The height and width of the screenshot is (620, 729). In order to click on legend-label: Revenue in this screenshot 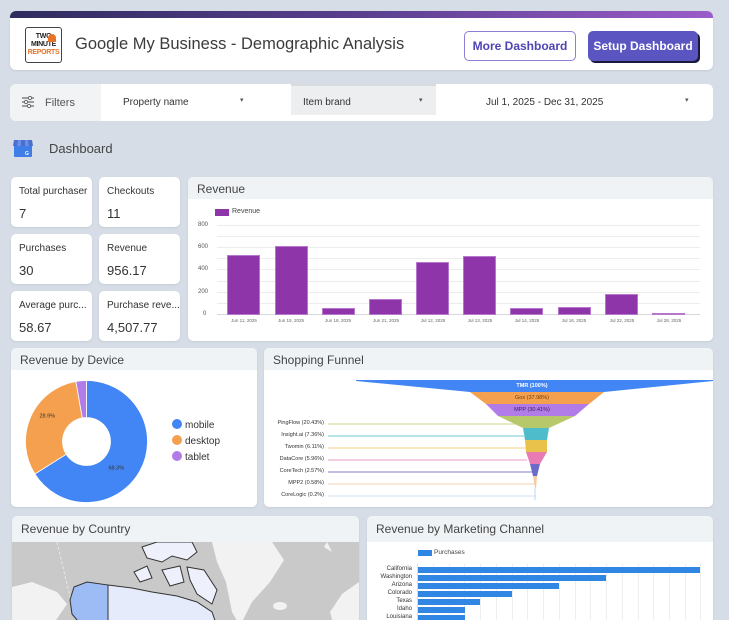, I will do `click(246, 211)`.